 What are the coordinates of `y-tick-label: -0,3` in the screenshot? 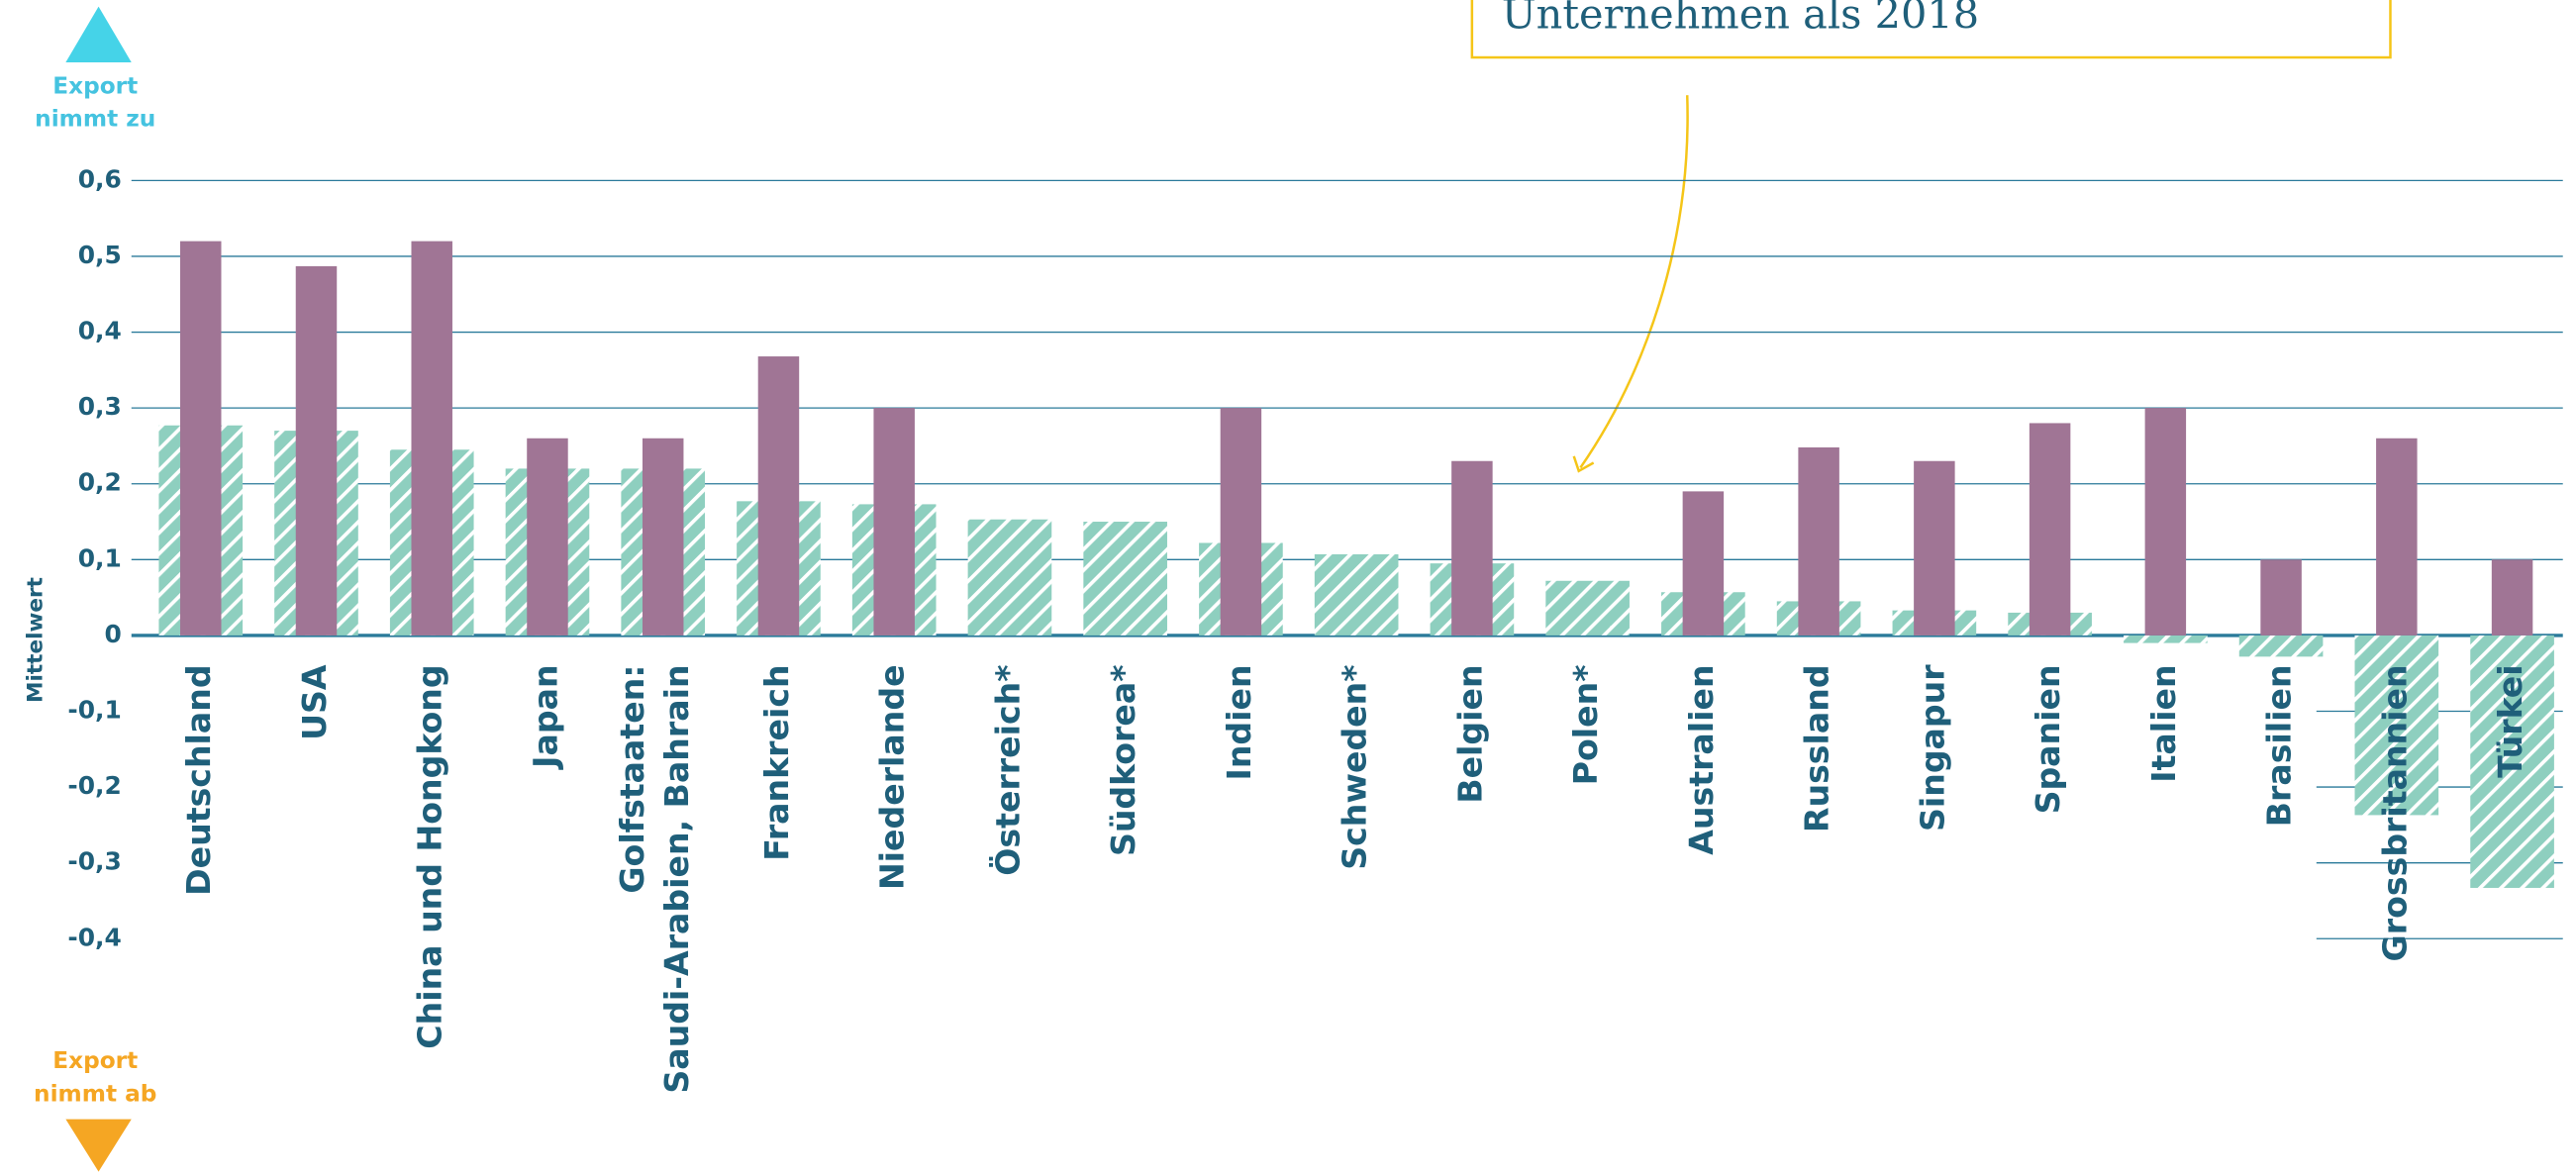 It's located at (94, 862).